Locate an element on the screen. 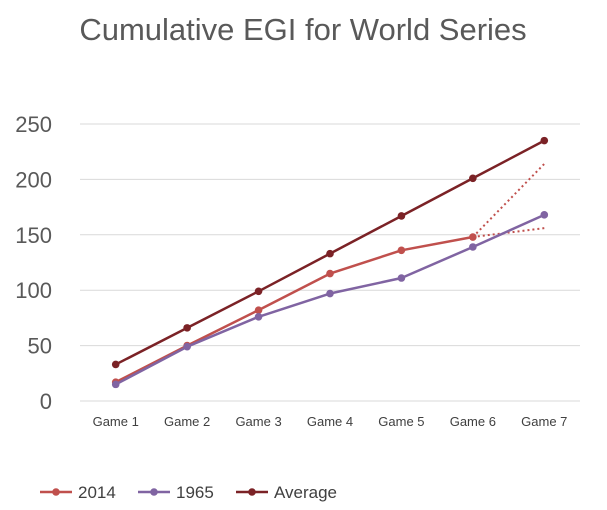 The image size is (607, 510). y-tick-label: 100 is located at coordinates (33, 290).